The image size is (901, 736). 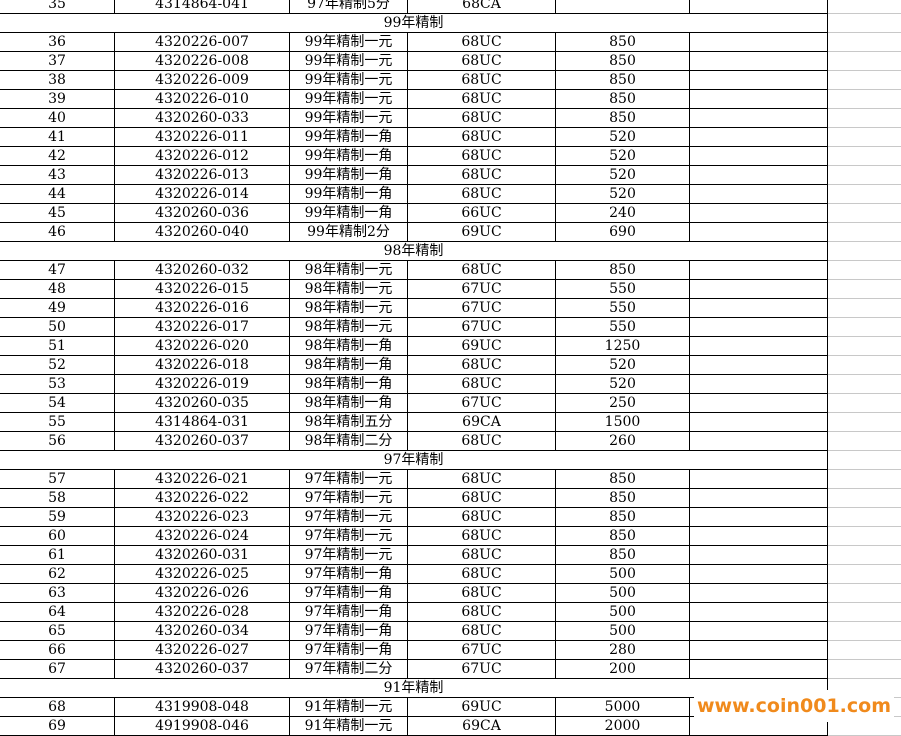 I want to click on item-code: 4320260-033, so click(x=202, y=118).